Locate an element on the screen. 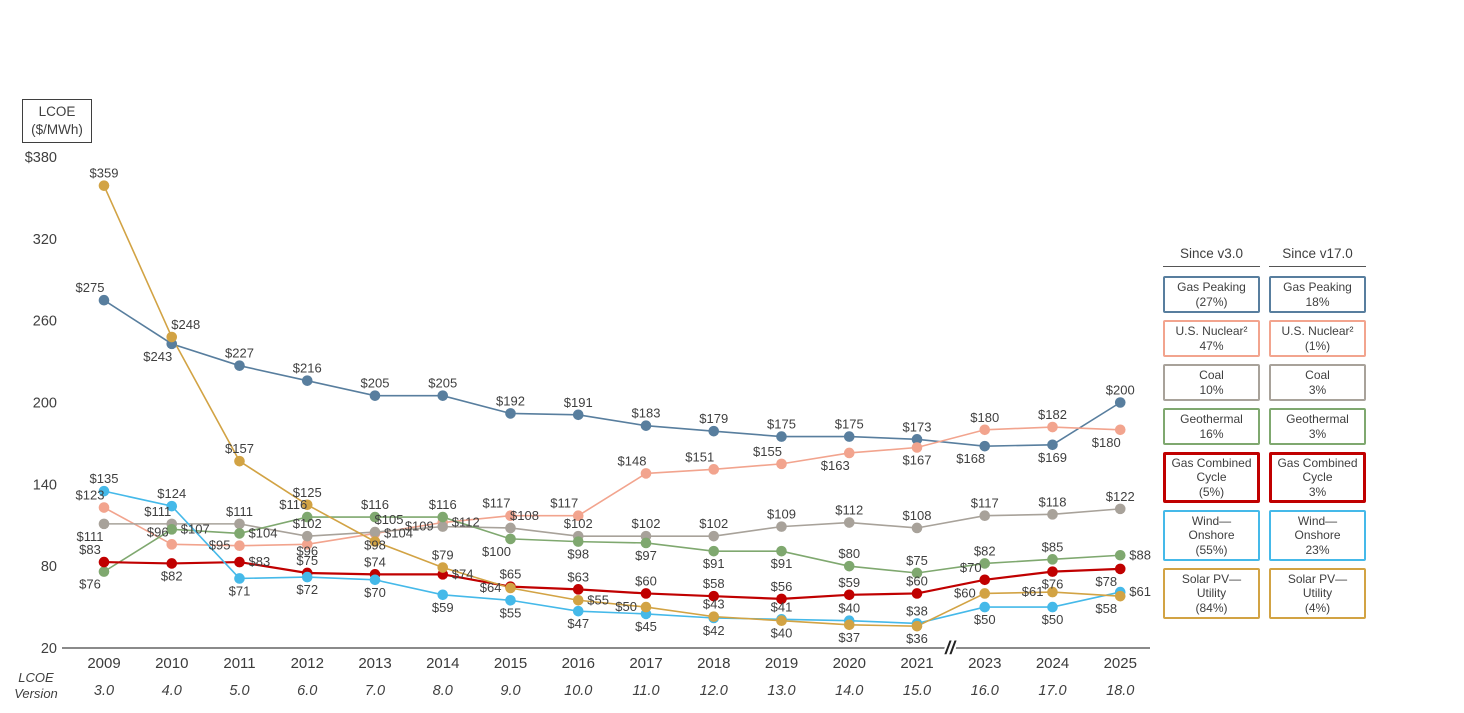 This screenshot has height=713, width=1464. data-label-wind-onshore: $71 is located at coordinates (240, 590).